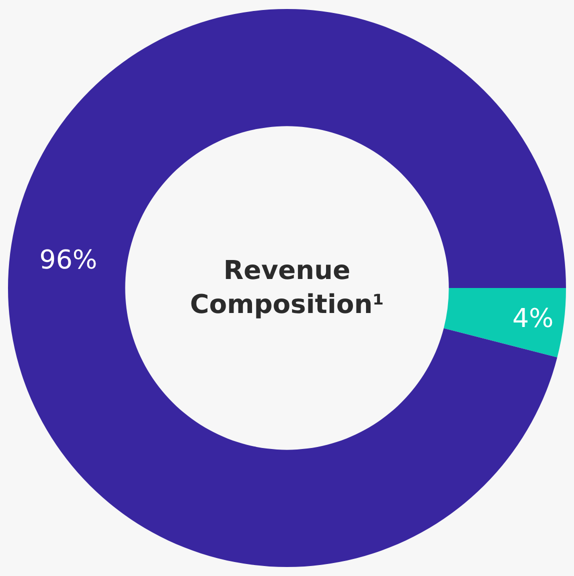 The height and width of the screenshot is (576, 574). I want to click on data-label: 96%, so click(68, 260).